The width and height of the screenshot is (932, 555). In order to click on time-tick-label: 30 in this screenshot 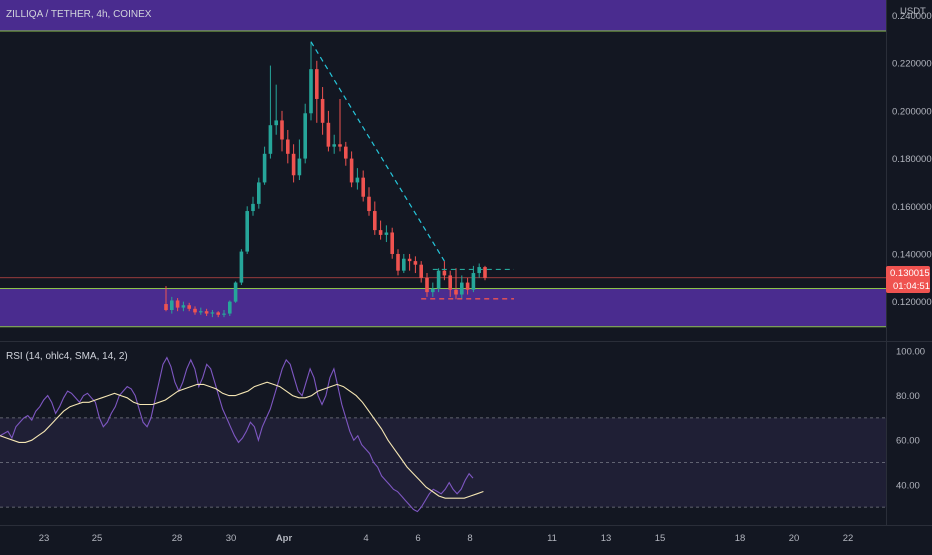, I will do `click(231, 538)`.